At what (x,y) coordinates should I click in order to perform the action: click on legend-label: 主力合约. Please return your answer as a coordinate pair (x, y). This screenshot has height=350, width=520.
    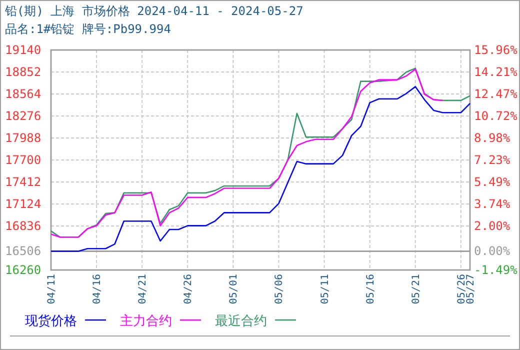
    Looking at the image, I should click on (146, 321).